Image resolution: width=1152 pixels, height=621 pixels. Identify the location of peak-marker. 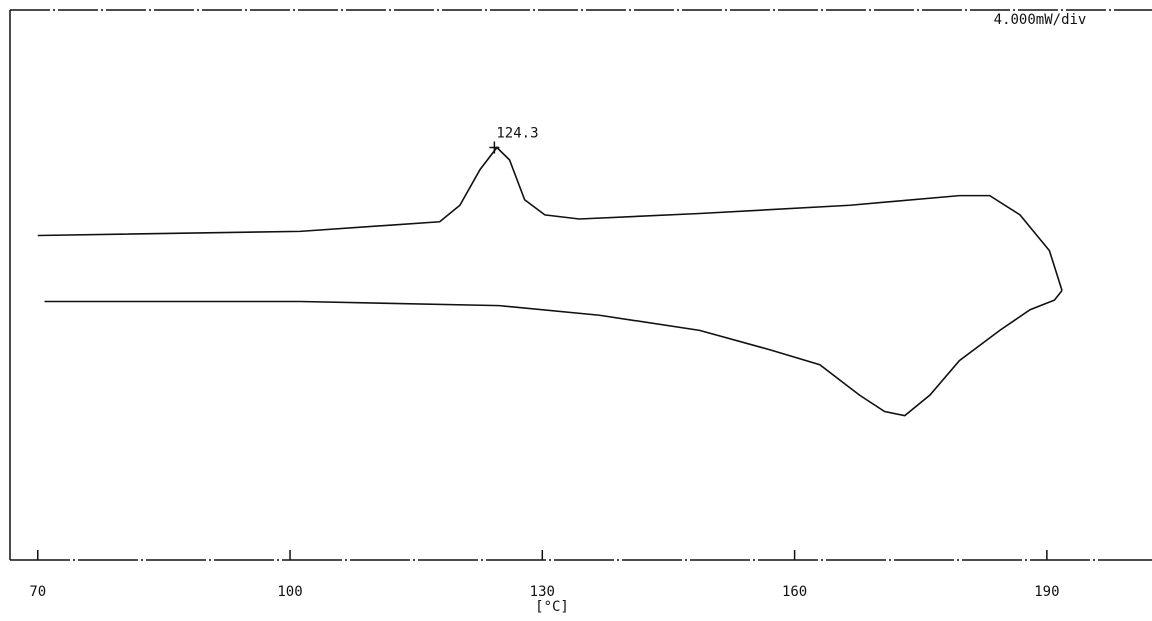
(494, 147).